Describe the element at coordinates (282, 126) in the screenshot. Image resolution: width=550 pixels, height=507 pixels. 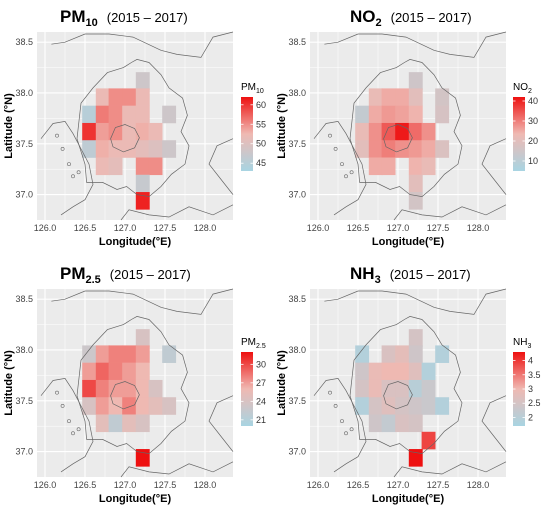
I see `y-axis-label: Latitude (°N)` at that location.